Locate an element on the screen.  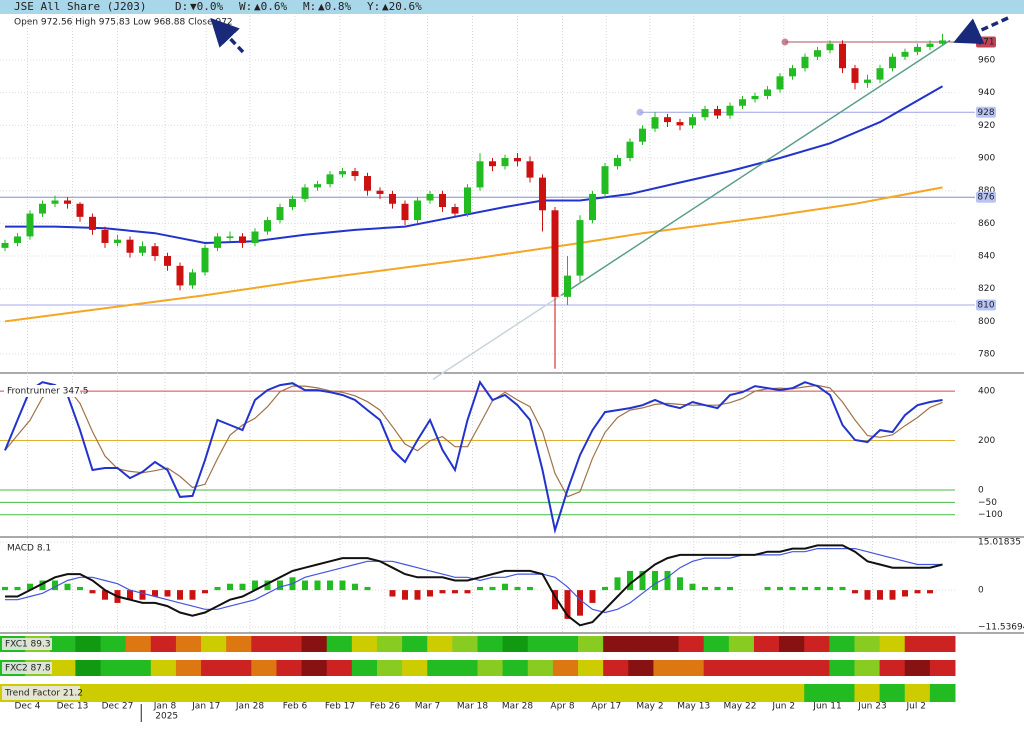
y-tick-label: 900 is located at coordinates (986, 159).